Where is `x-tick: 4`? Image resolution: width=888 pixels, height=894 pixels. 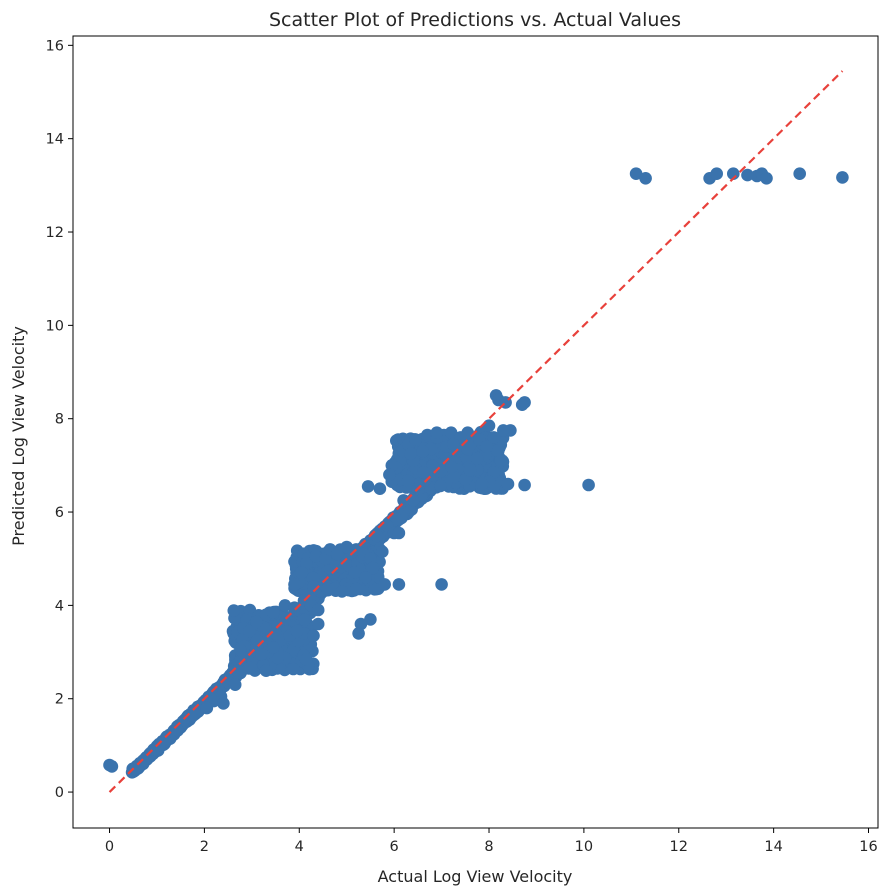 x-tick: 4 is located at coordinates (299, 841).